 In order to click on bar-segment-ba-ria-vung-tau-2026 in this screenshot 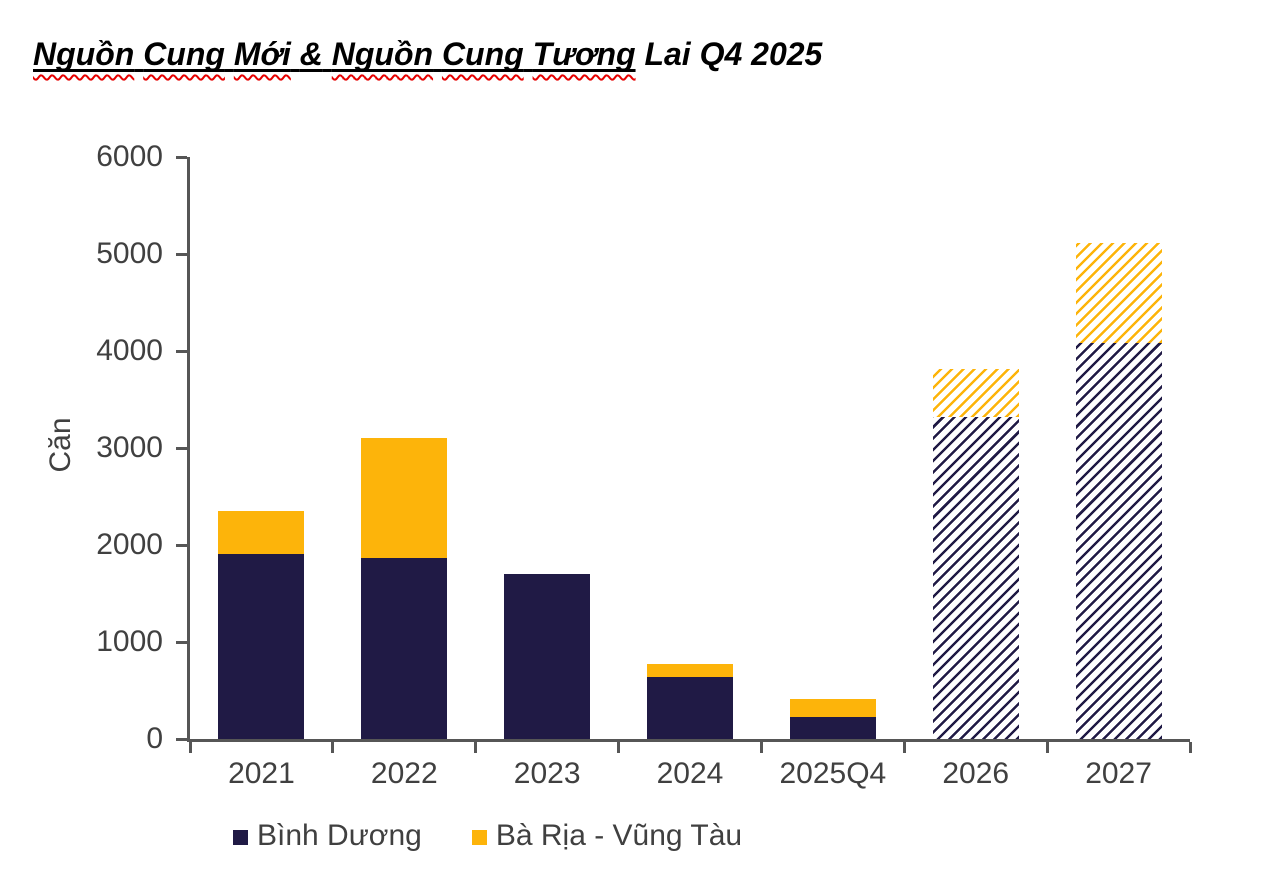, I will do `click(975, 393)`.